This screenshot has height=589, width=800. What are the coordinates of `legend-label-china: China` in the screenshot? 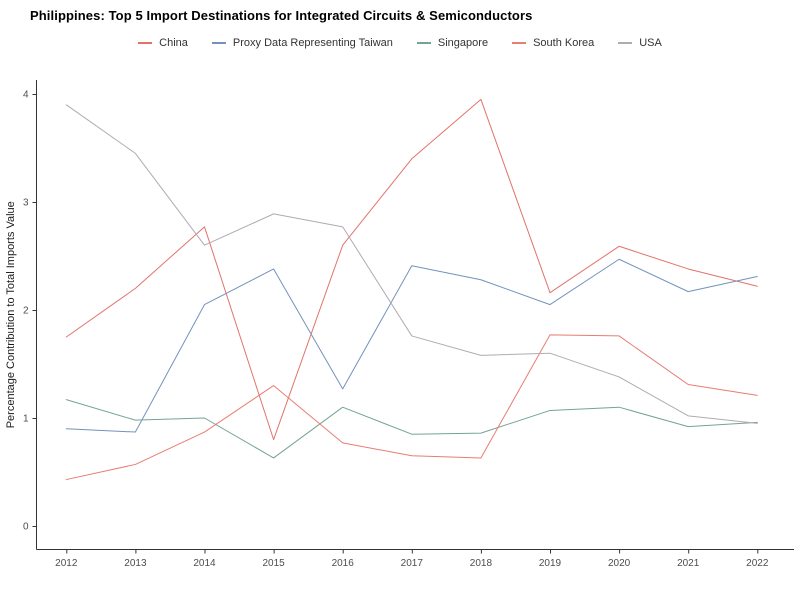 It's located at (173, 43).